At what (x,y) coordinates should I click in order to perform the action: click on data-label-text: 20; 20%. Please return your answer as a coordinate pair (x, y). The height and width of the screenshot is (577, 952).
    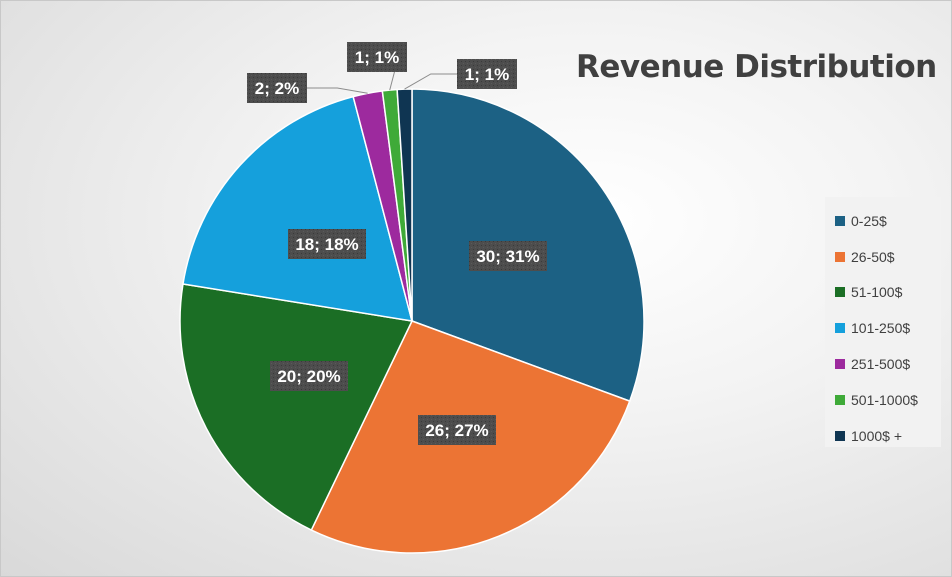
    Looking at the image, I should click on (308, 376).